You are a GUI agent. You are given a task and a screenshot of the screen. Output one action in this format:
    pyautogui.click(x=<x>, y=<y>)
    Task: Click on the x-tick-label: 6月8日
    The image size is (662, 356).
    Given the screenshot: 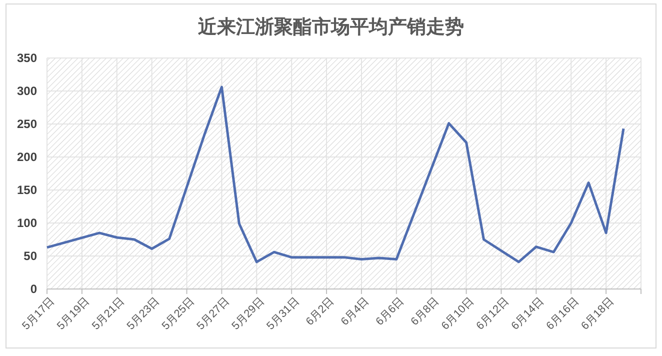 What is the action you would take?
    pyautogui.click(x=425, y=311)
    